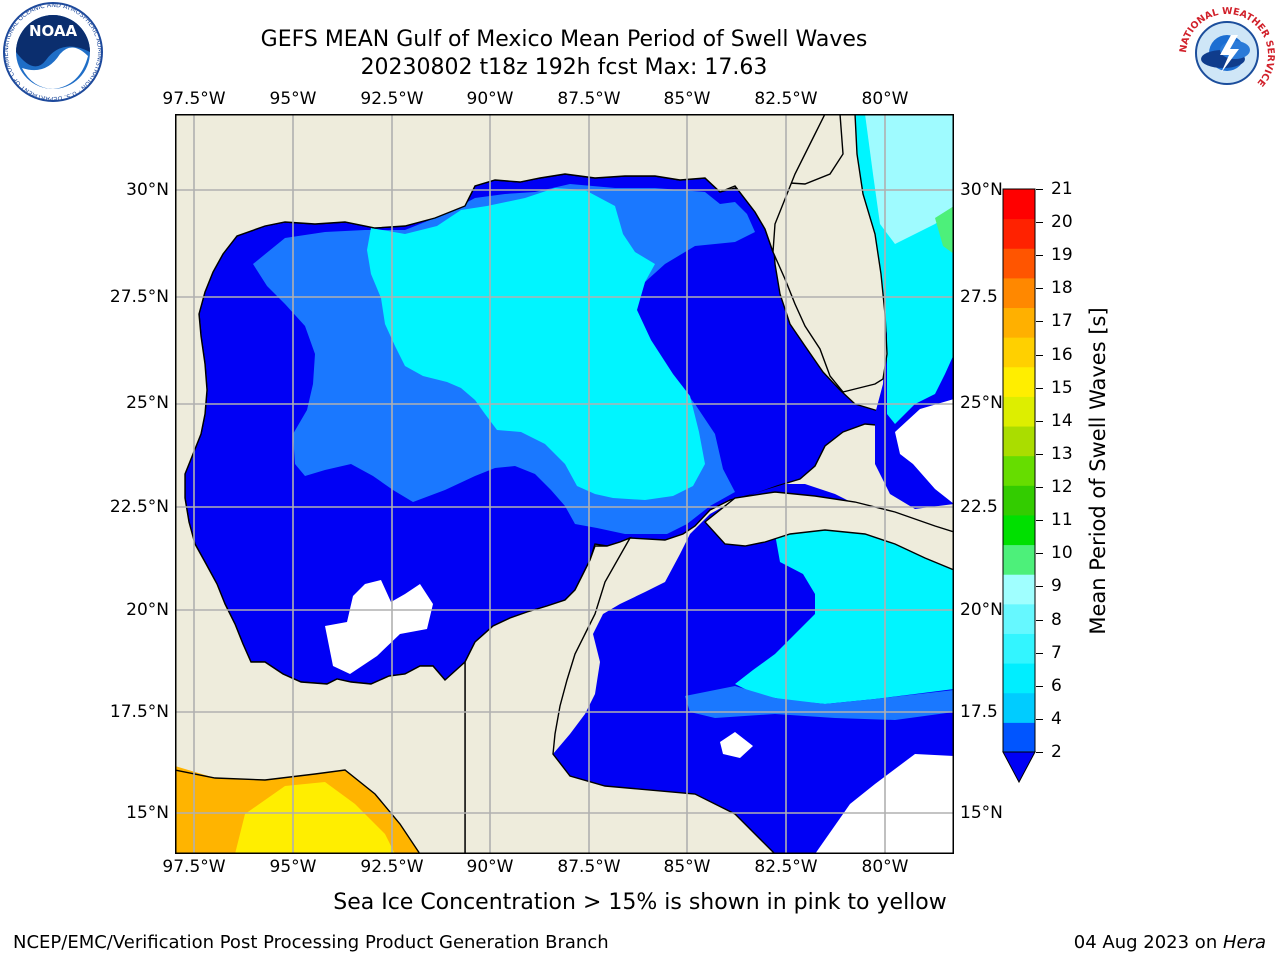 This screenshot has width=1280, height=960. Describe the element at coordinates (979, 507) in the screenshot. I see `lat-label-right: 22.5` at that location.